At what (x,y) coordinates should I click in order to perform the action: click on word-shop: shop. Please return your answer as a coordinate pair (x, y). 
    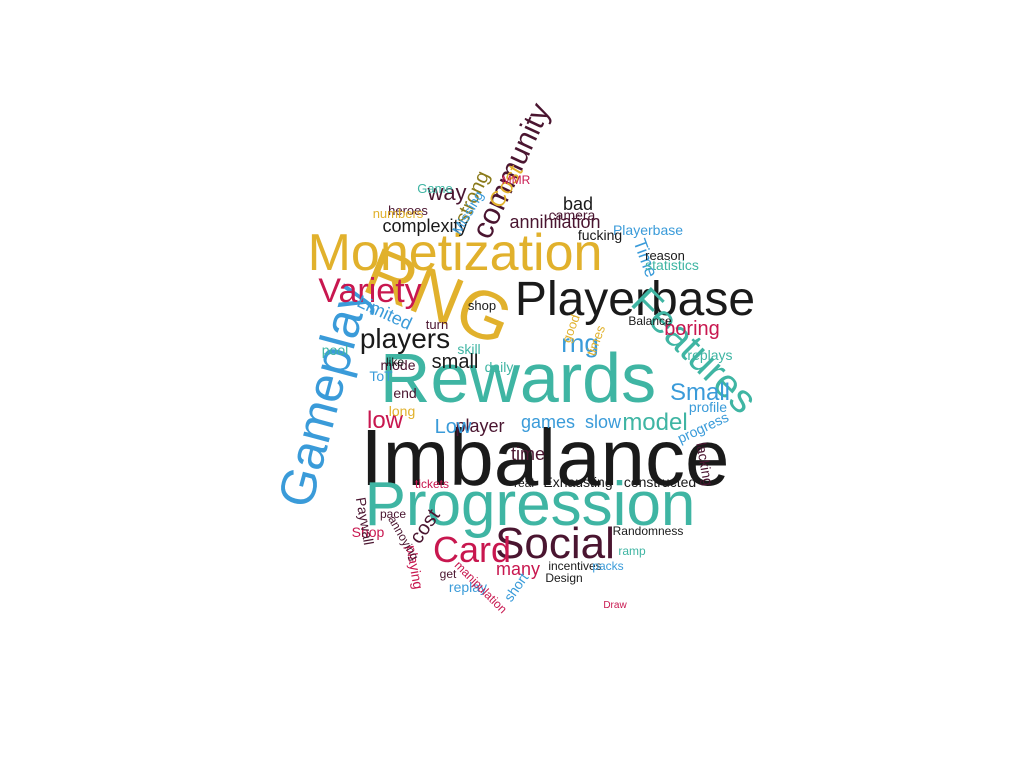
    Looking at the image, I should click on (482, 305).